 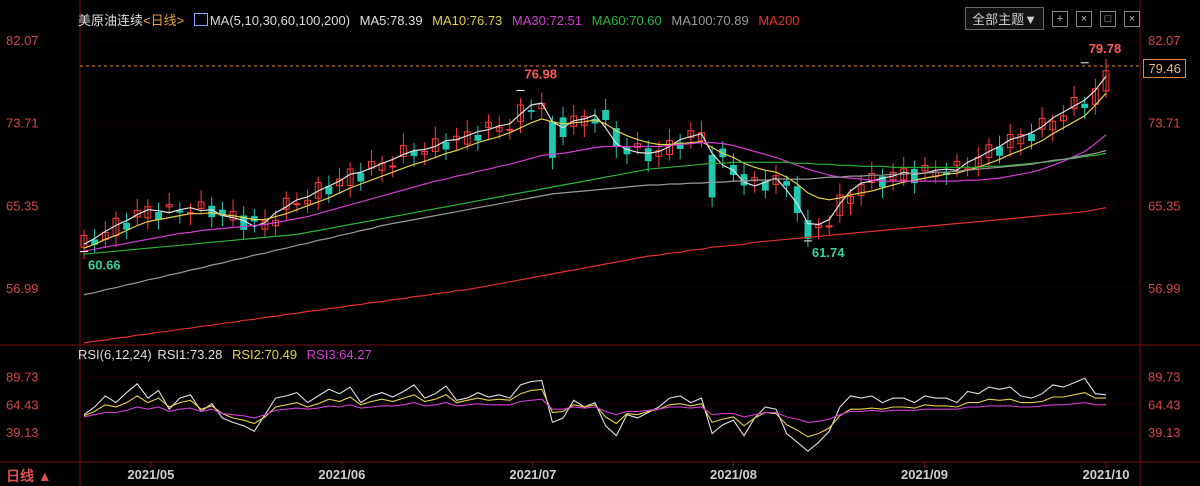 I want to click on rsi-line-rsi1, so click(x=595, y=414).